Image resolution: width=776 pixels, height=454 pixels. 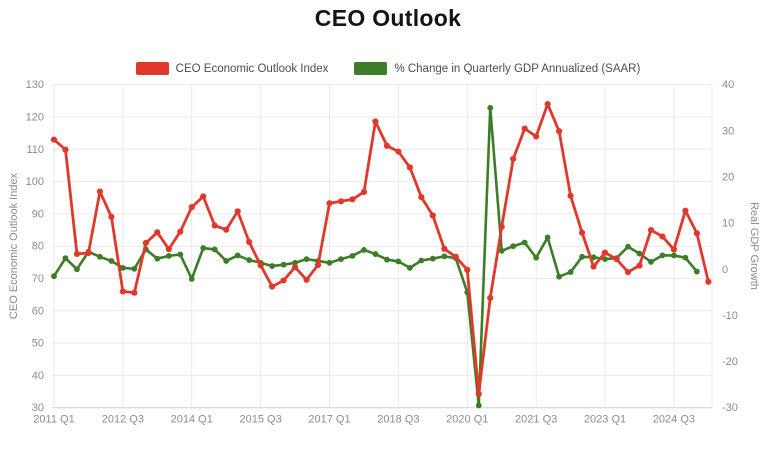 I want to click on legend-item-ceo-outlook-index: CEO Economic Outlook Index, so click(x=231, y=68).